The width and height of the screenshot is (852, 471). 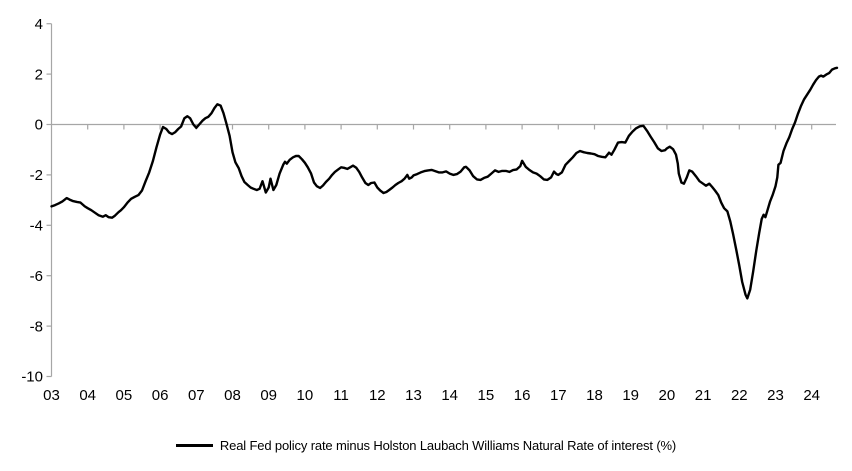 I want to click on x-tick-label: 05, so click(x=124, y=395).